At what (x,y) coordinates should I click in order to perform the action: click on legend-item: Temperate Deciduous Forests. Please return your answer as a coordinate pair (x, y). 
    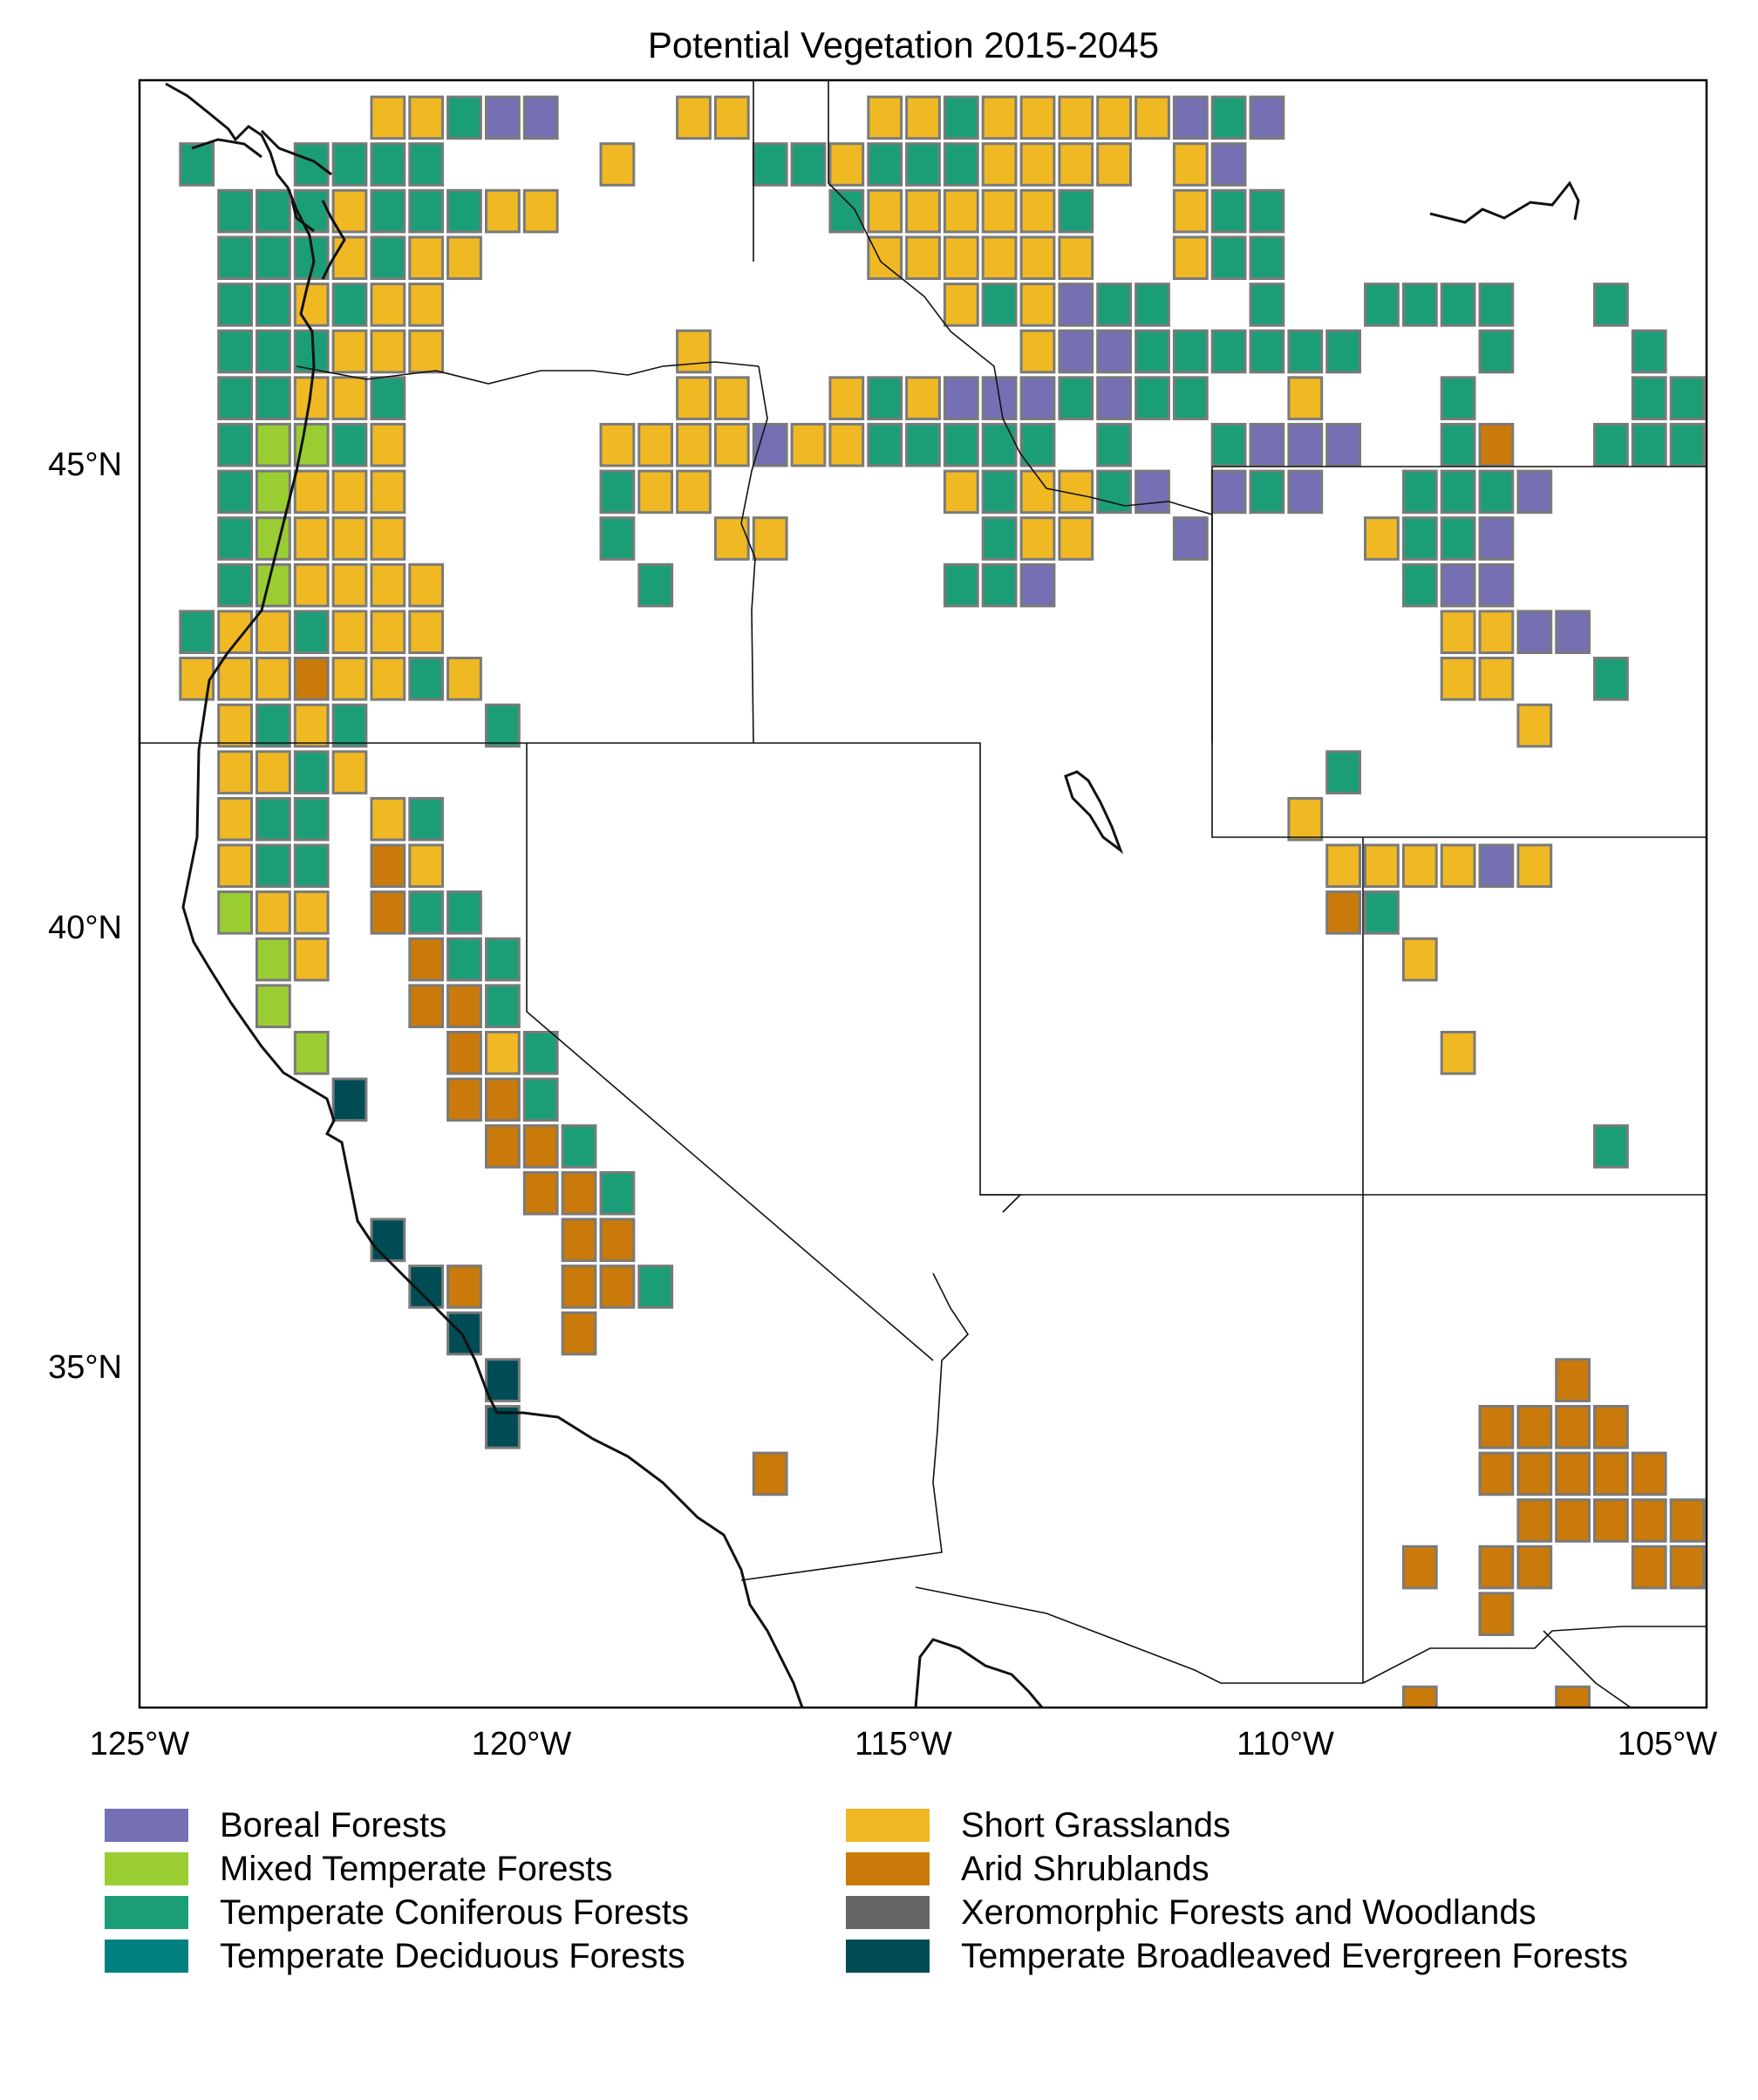
    Looking at the image, I should click on (397, 1956).